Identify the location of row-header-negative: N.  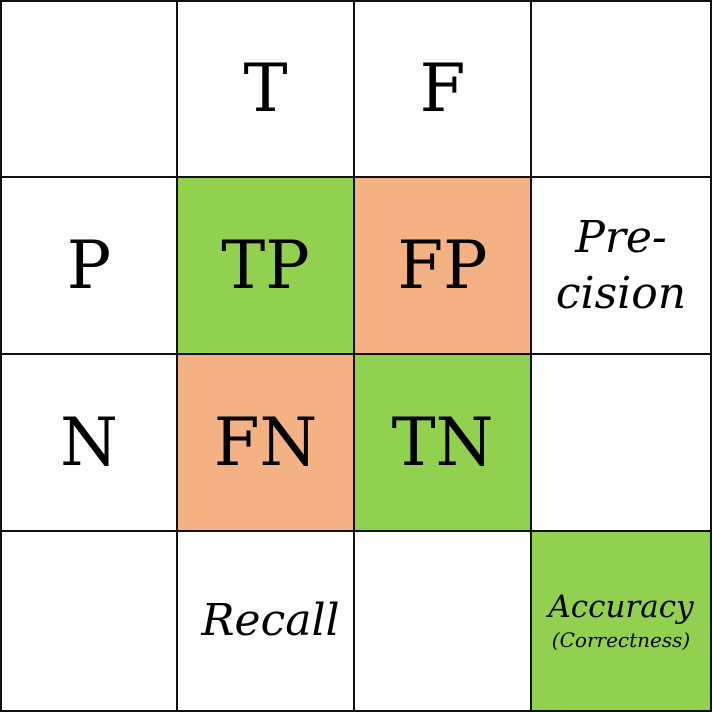
(90, 443).